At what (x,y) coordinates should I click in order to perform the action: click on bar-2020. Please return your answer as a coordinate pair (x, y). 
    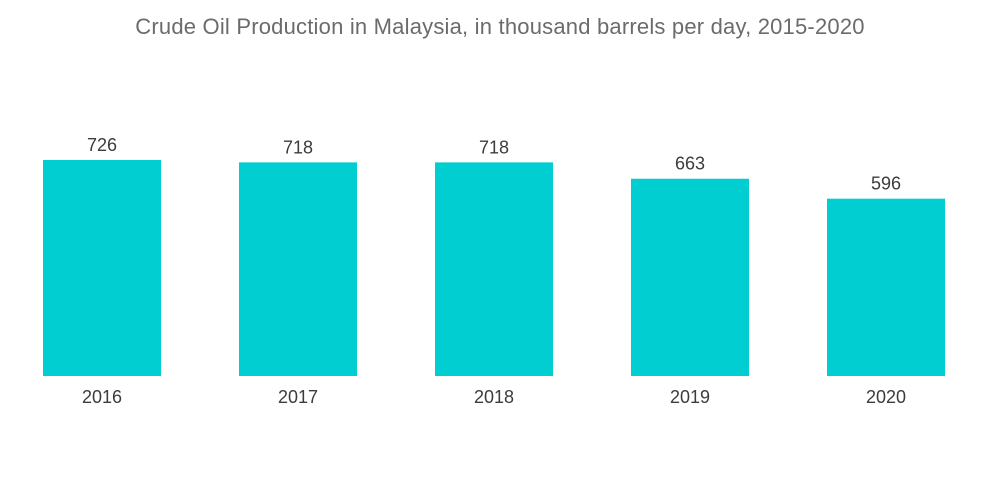
    Looking at the image, I should click on (886, 287).